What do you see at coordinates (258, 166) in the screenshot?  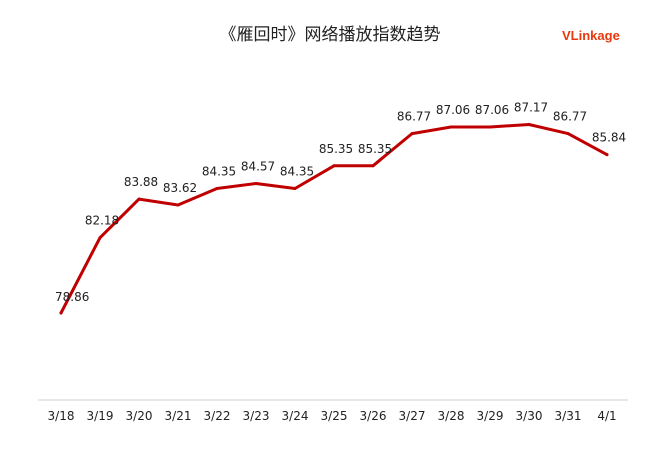 I see `data-label: 84.57` at bounding box center [258, 166].